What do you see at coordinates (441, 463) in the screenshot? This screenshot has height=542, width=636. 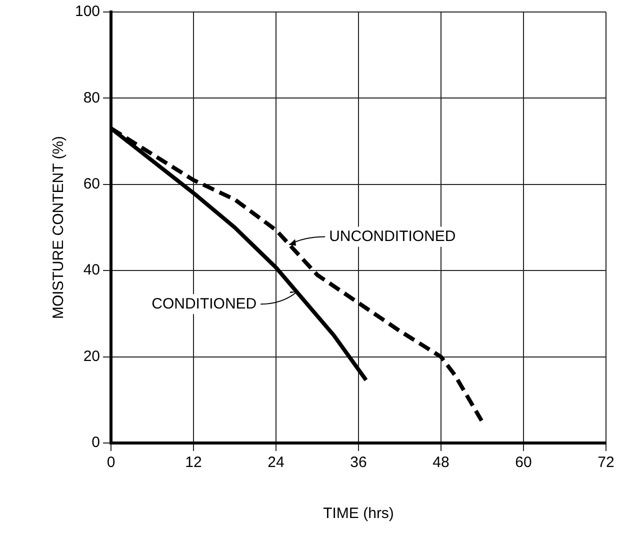 I see `x-tick-label: 48` at bounding box center [441, 463].